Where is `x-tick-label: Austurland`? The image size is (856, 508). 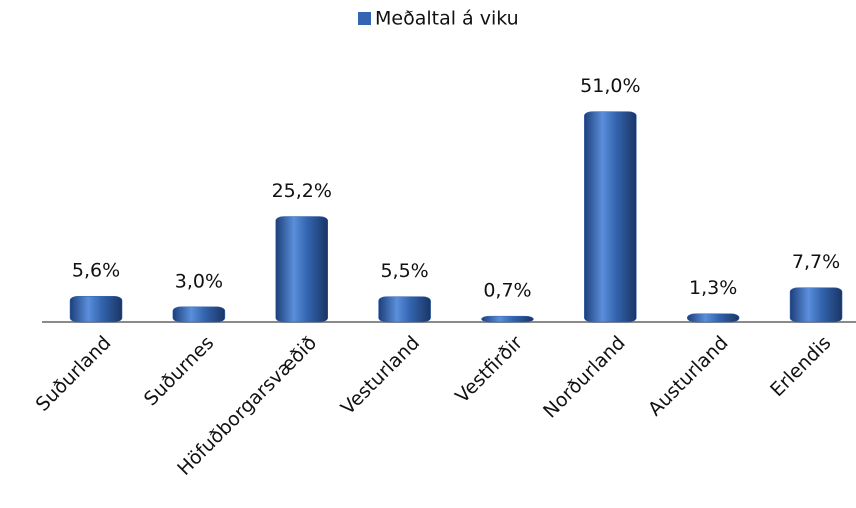
x-tick-label: Austurland is located at coordinates (688, 376).